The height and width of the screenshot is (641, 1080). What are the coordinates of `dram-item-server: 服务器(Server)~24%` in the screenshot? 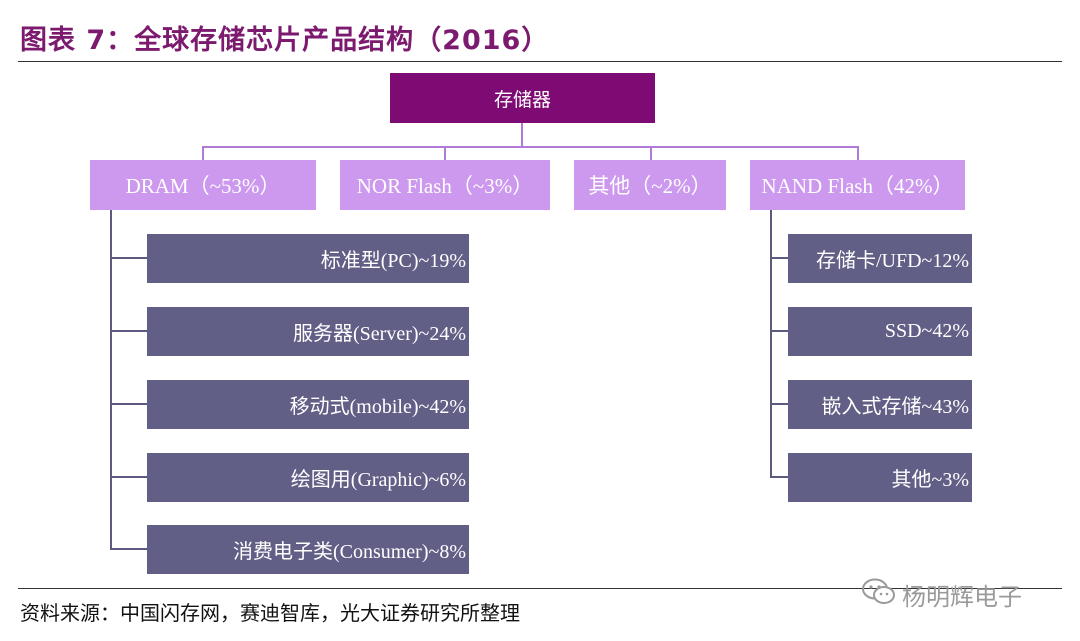 It's located at (308, 331).